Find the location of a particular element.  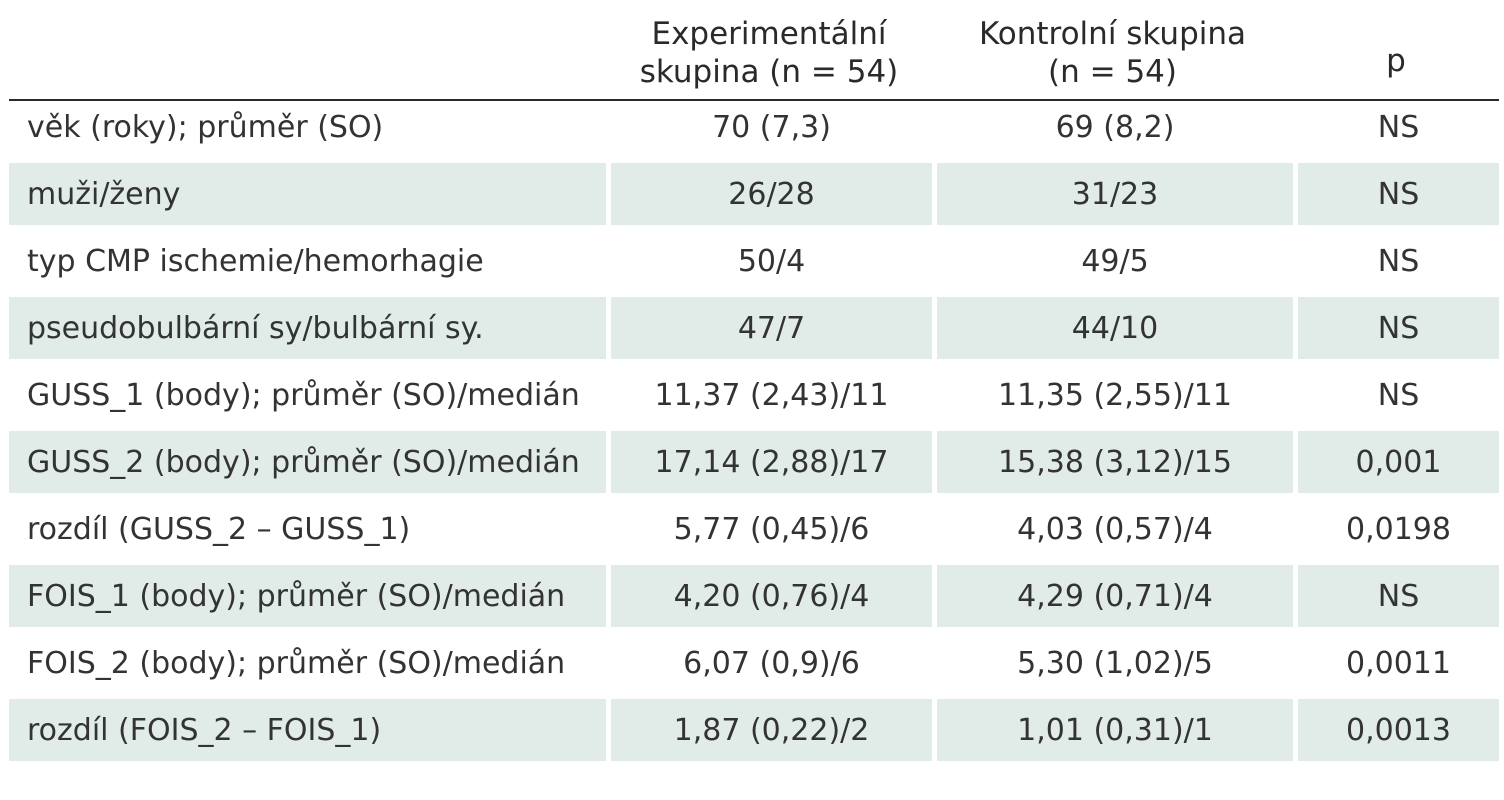

experimental-value: 26/28 is located at coordinates (769, 194).